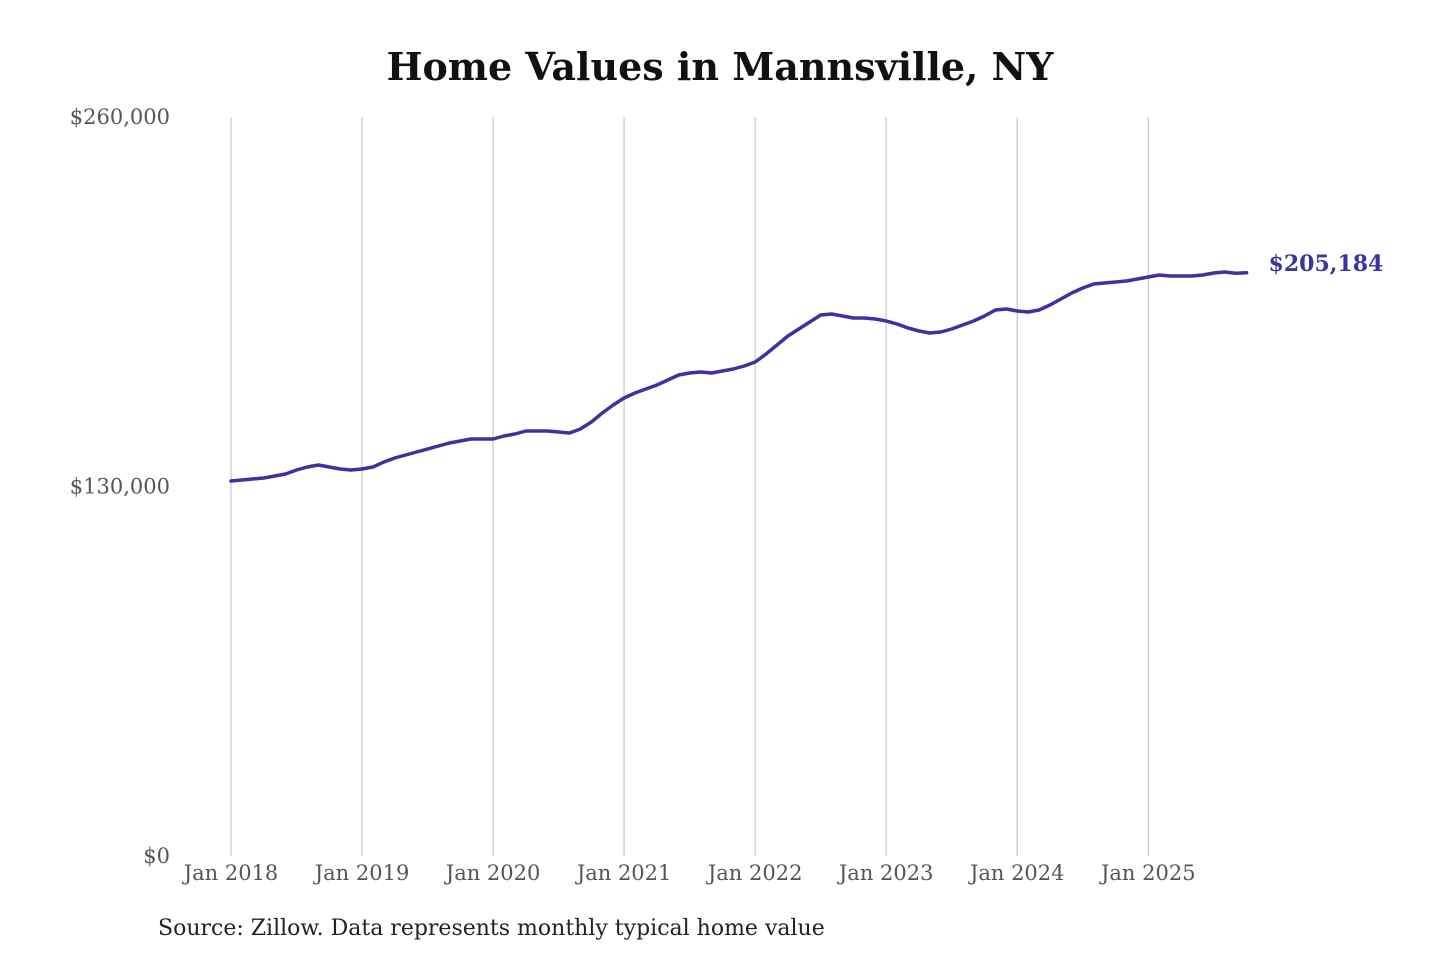 The width and height of the screenshot is (1440, 960). I want to click on y-tick-label: $260,000, so click(120, 117).